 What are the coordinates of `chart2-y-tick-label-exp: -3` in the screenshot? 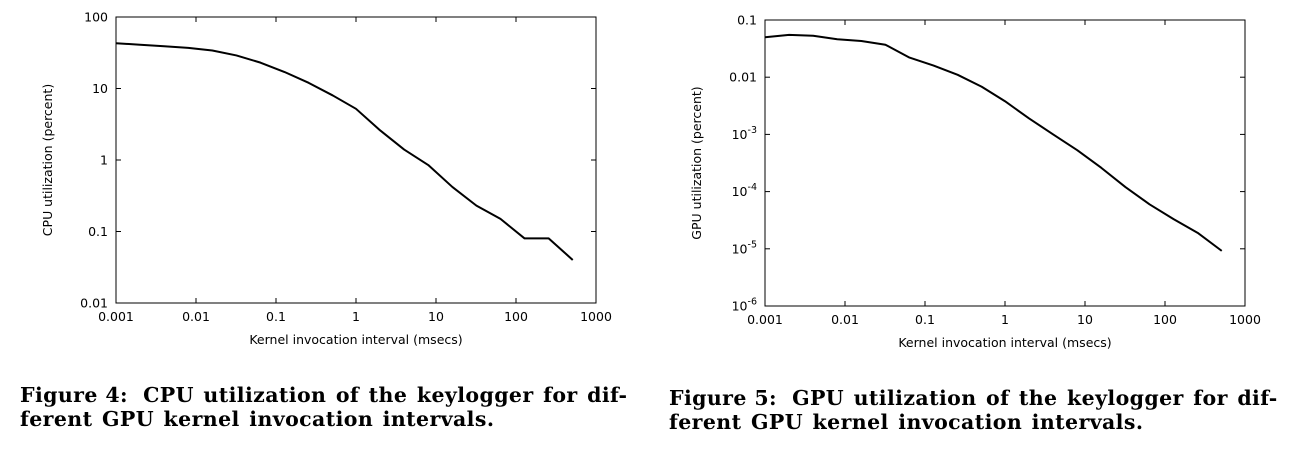 It's located at (752, 130).